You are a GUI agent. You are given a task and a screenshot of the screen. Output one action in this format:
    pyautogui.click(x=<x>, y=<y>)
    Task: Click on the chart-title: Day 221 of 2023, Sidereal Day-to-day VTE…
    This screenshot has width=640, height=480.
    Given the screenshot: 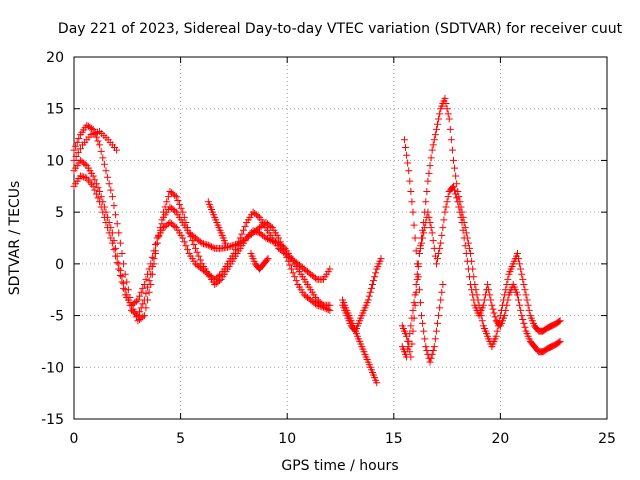 What is the action you would take?
    pyautogui.click(x=340, y=29)
    